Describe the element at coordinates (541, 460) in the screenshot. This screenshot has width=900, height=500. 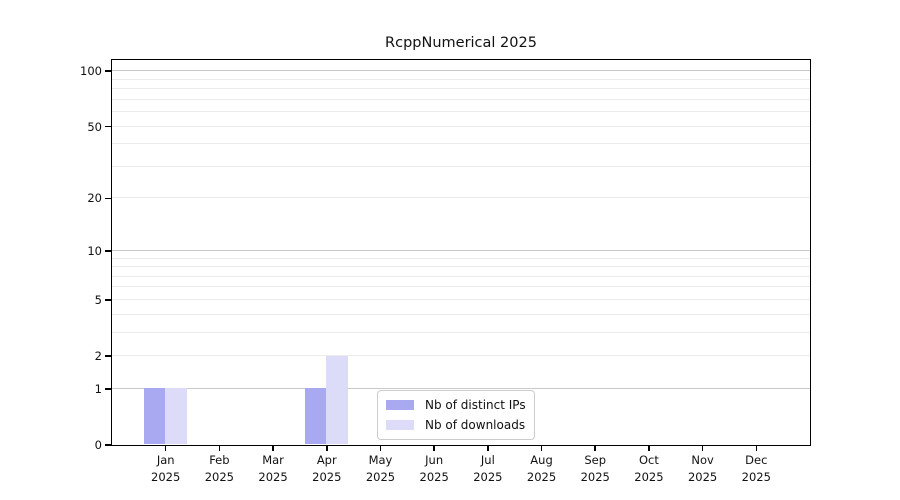
I see `x-tick-month: Aug` at that location.